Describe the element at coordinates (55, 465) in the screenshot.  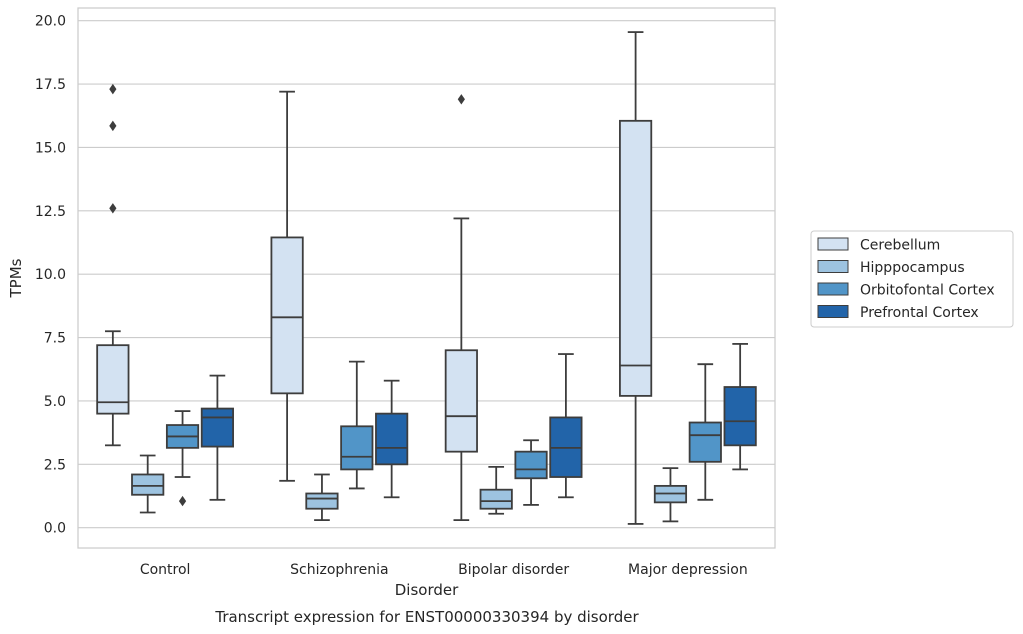
I see `y-tick-label: 2.5` at that location.